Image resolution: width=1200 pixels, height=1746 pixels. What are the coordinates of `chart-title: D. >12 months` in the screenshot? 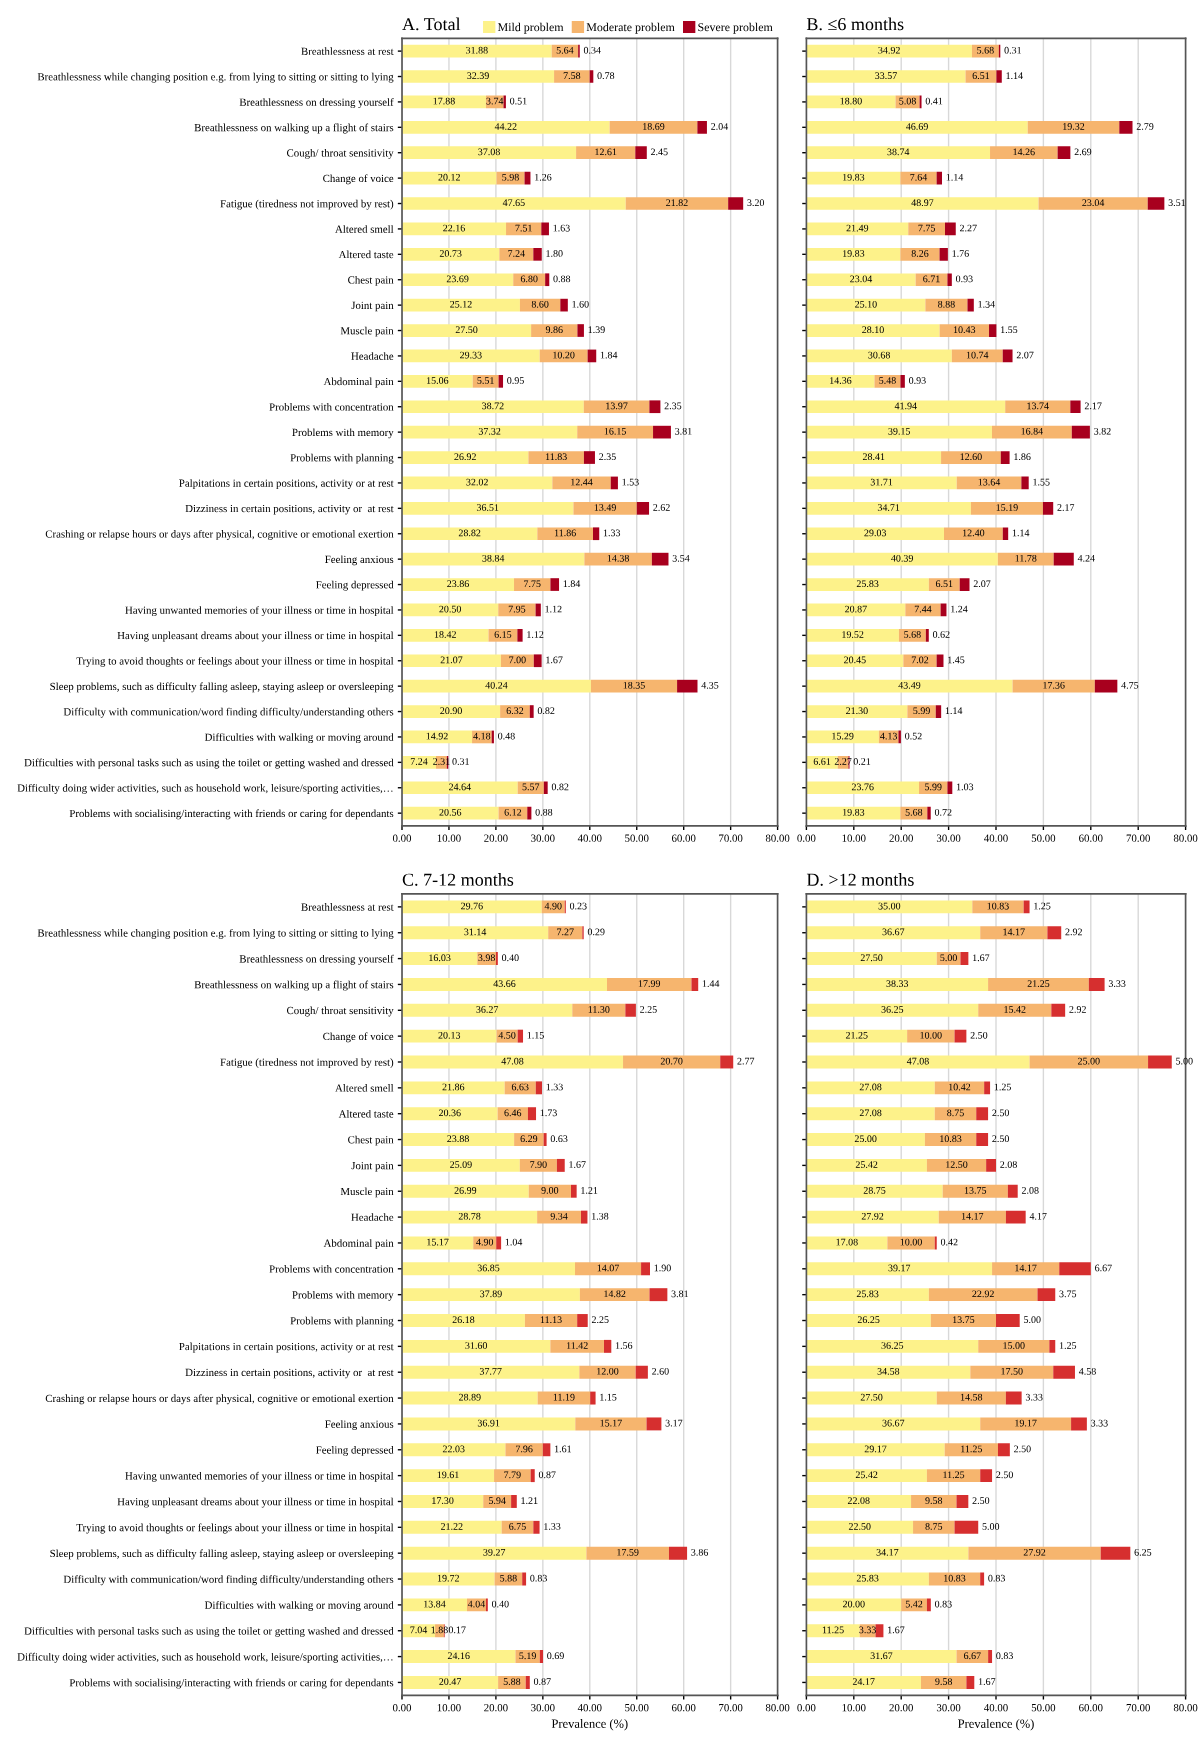 It's located at (860, 879).